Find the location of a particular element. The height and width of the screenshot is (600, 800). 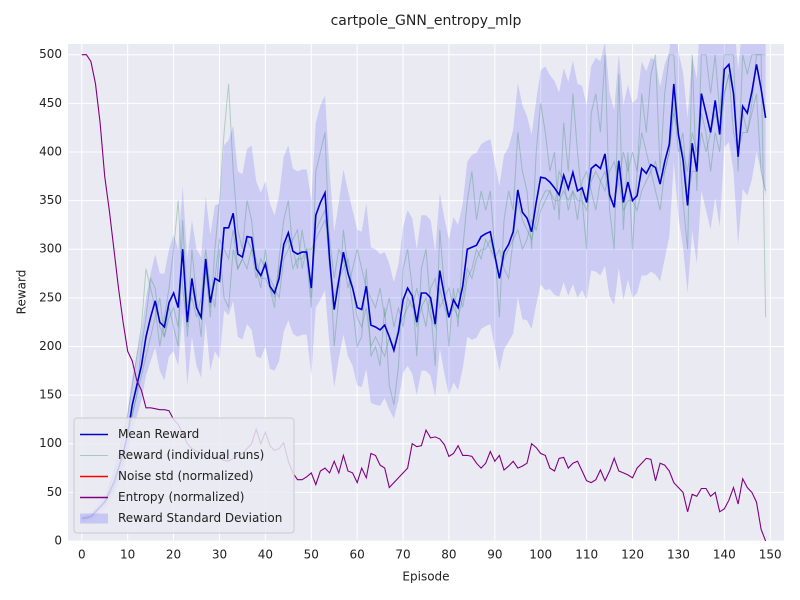

legend-box is located at coordinates (184, 475).